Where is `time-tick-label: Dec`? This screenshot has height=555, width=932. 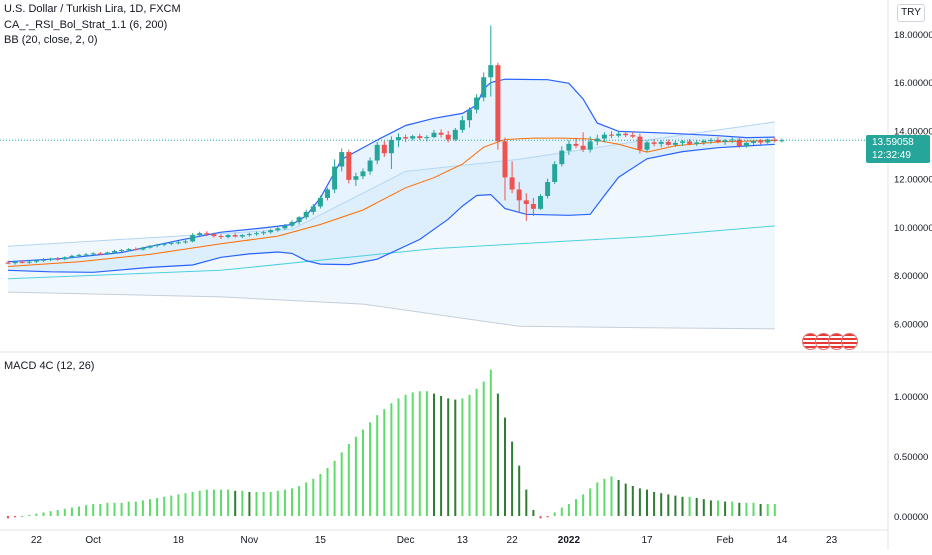 time-tick-label: Dec is located at coordinates (406, 540).